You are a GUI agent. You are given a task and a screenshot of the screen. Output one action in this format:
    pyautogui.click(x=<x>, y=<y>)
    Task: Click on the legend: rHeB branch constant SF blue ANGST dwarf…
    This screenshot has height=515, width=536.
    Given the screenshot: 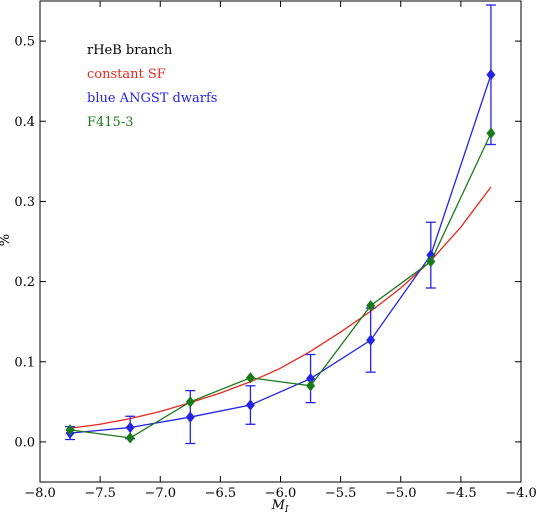 What is the action you would take?
    pyautogui.click(x=152, y=86)
    